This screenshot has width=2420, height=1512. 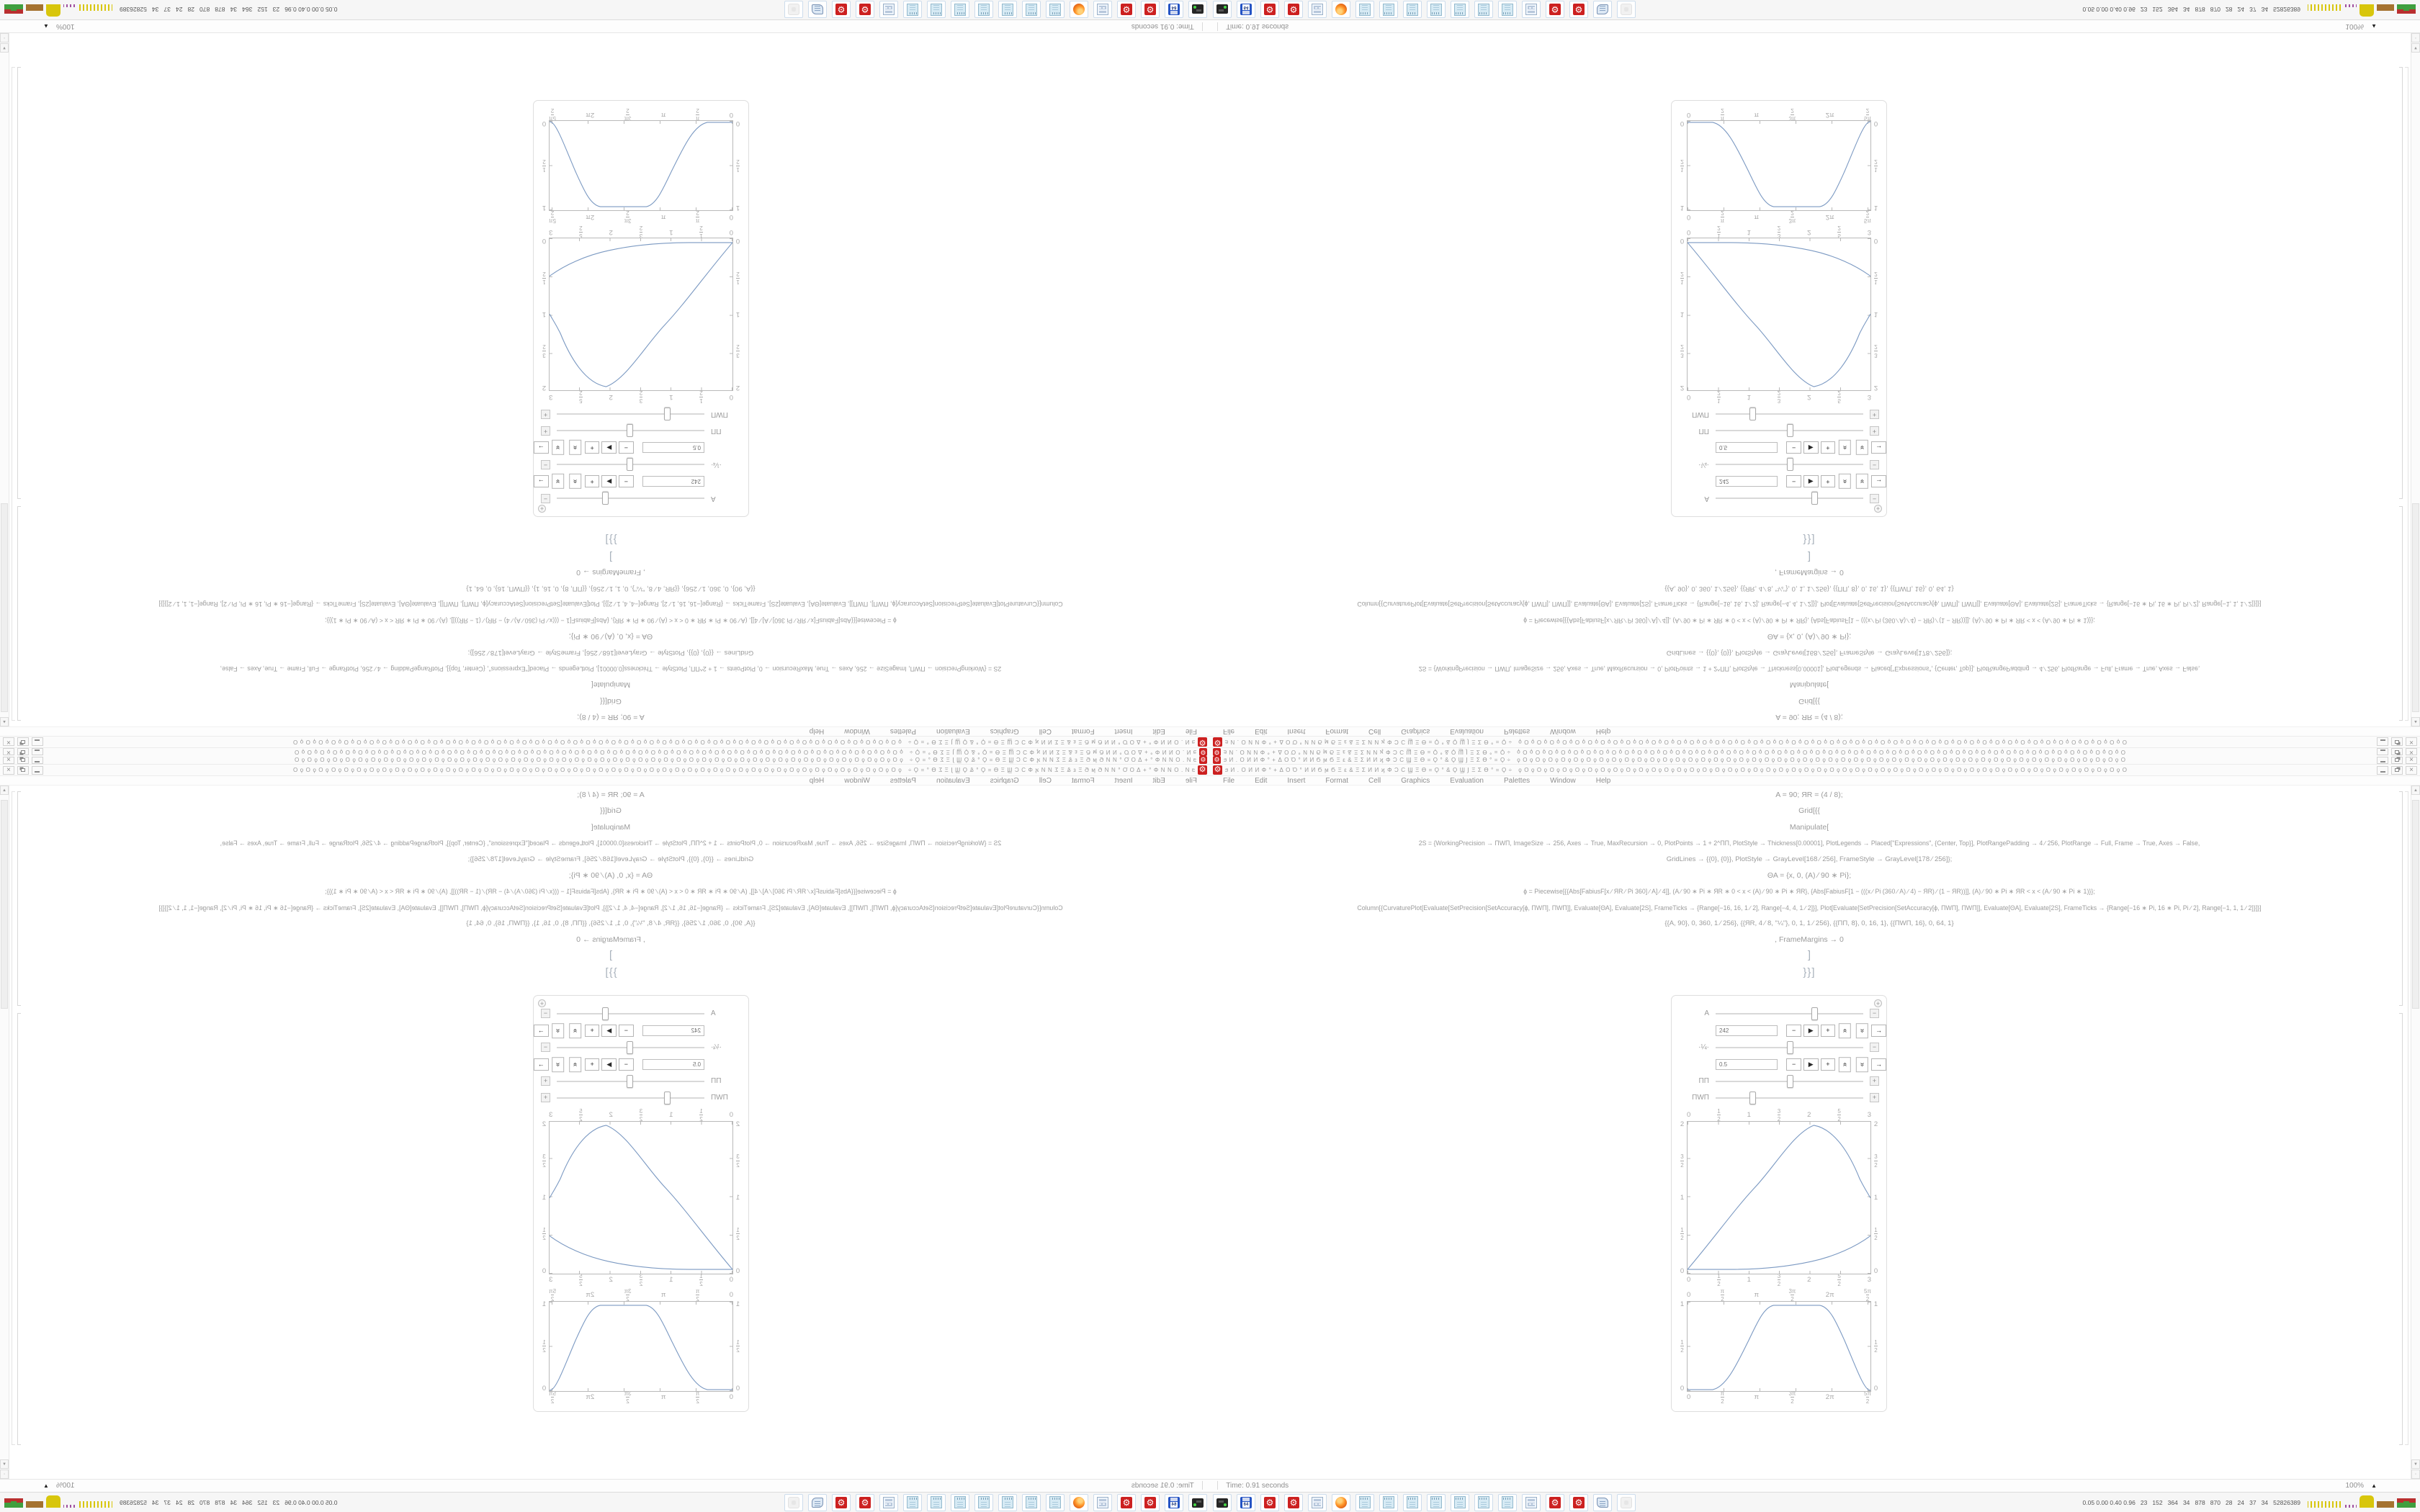 What do you see at coordinates (4, 790) in the screenshot?
I see `scroll-up-button: ▲` at bounding box center [4, 790].